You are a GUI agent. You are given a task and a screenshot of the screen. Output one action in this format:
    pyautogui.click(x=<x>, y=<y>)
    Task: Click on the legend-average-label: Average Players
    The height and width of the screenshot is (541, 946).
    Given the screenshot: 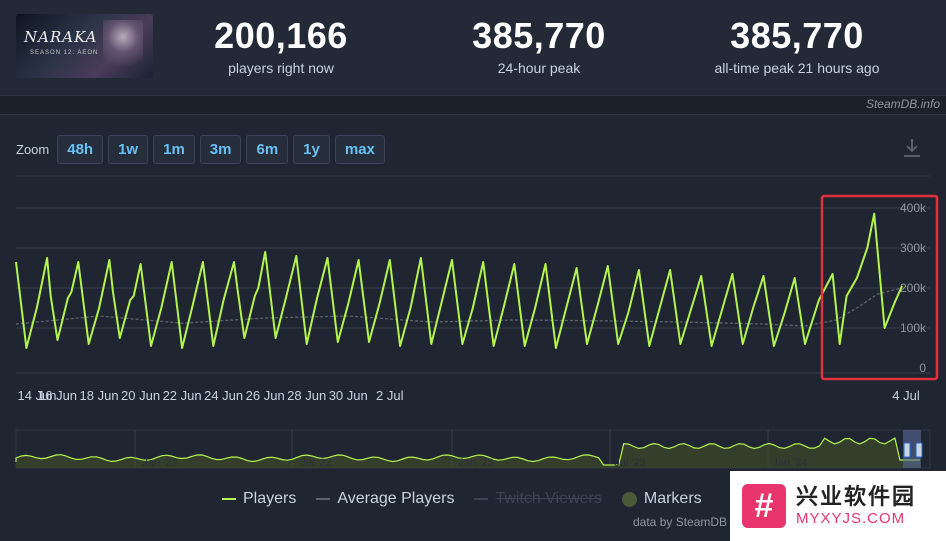 What is the action you would take?
    pyautogui.click(x=396, y=498)
    